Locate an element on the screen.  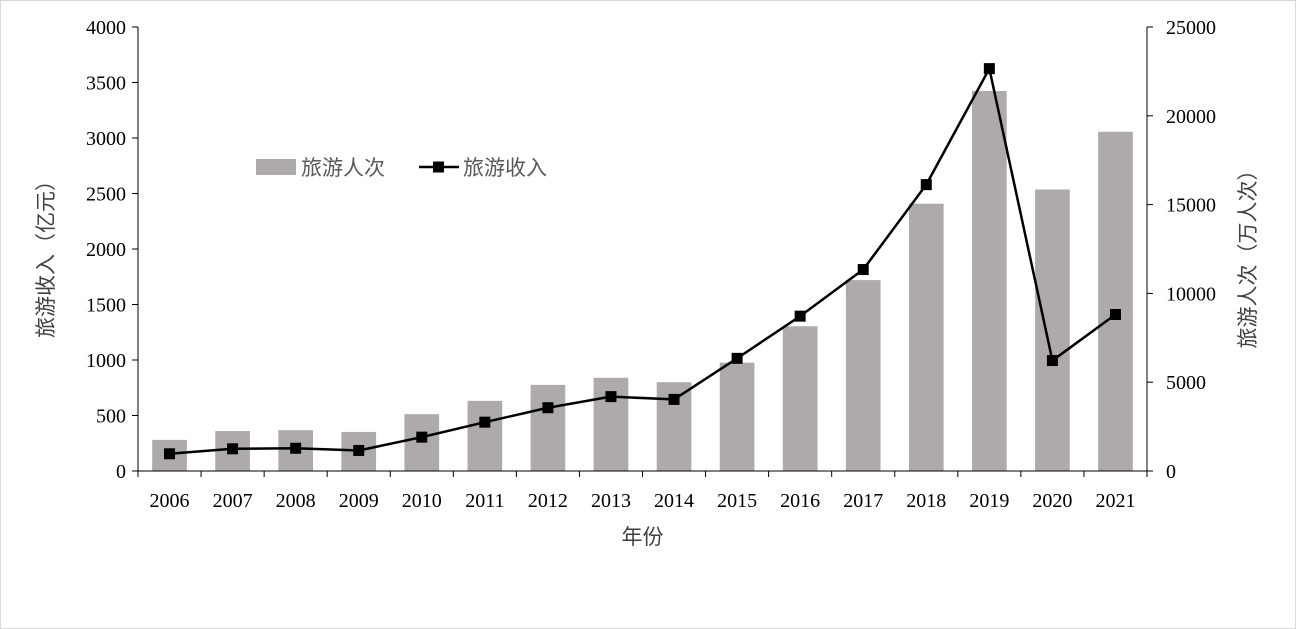
line-point-2018 is located at coordinates (926, 185).